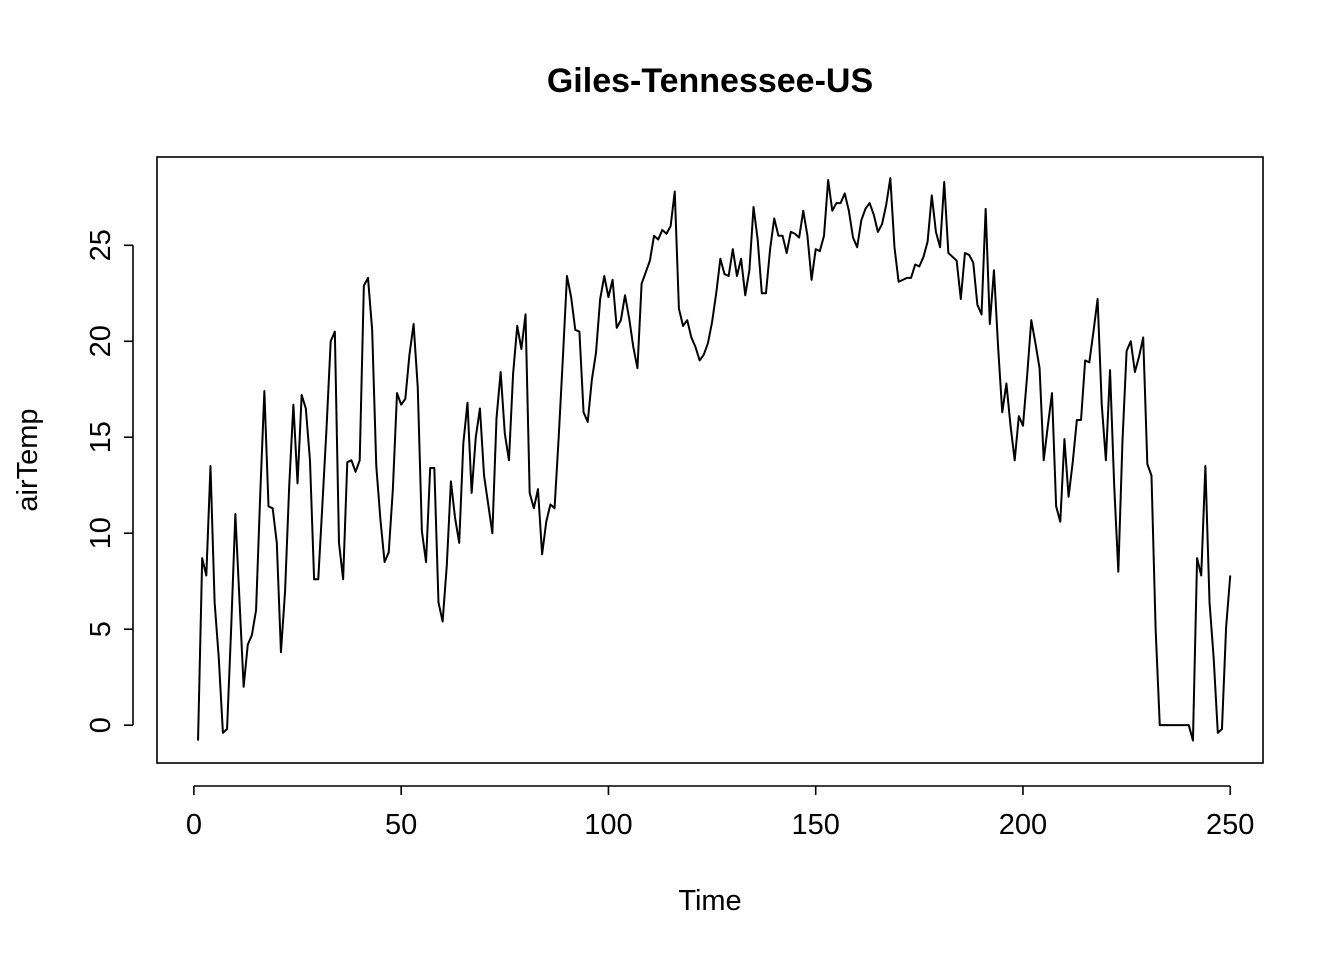  Describe the element at coordinates (28, 459) in the screenshot. I see `y-axis-label: airTemp` at that location.